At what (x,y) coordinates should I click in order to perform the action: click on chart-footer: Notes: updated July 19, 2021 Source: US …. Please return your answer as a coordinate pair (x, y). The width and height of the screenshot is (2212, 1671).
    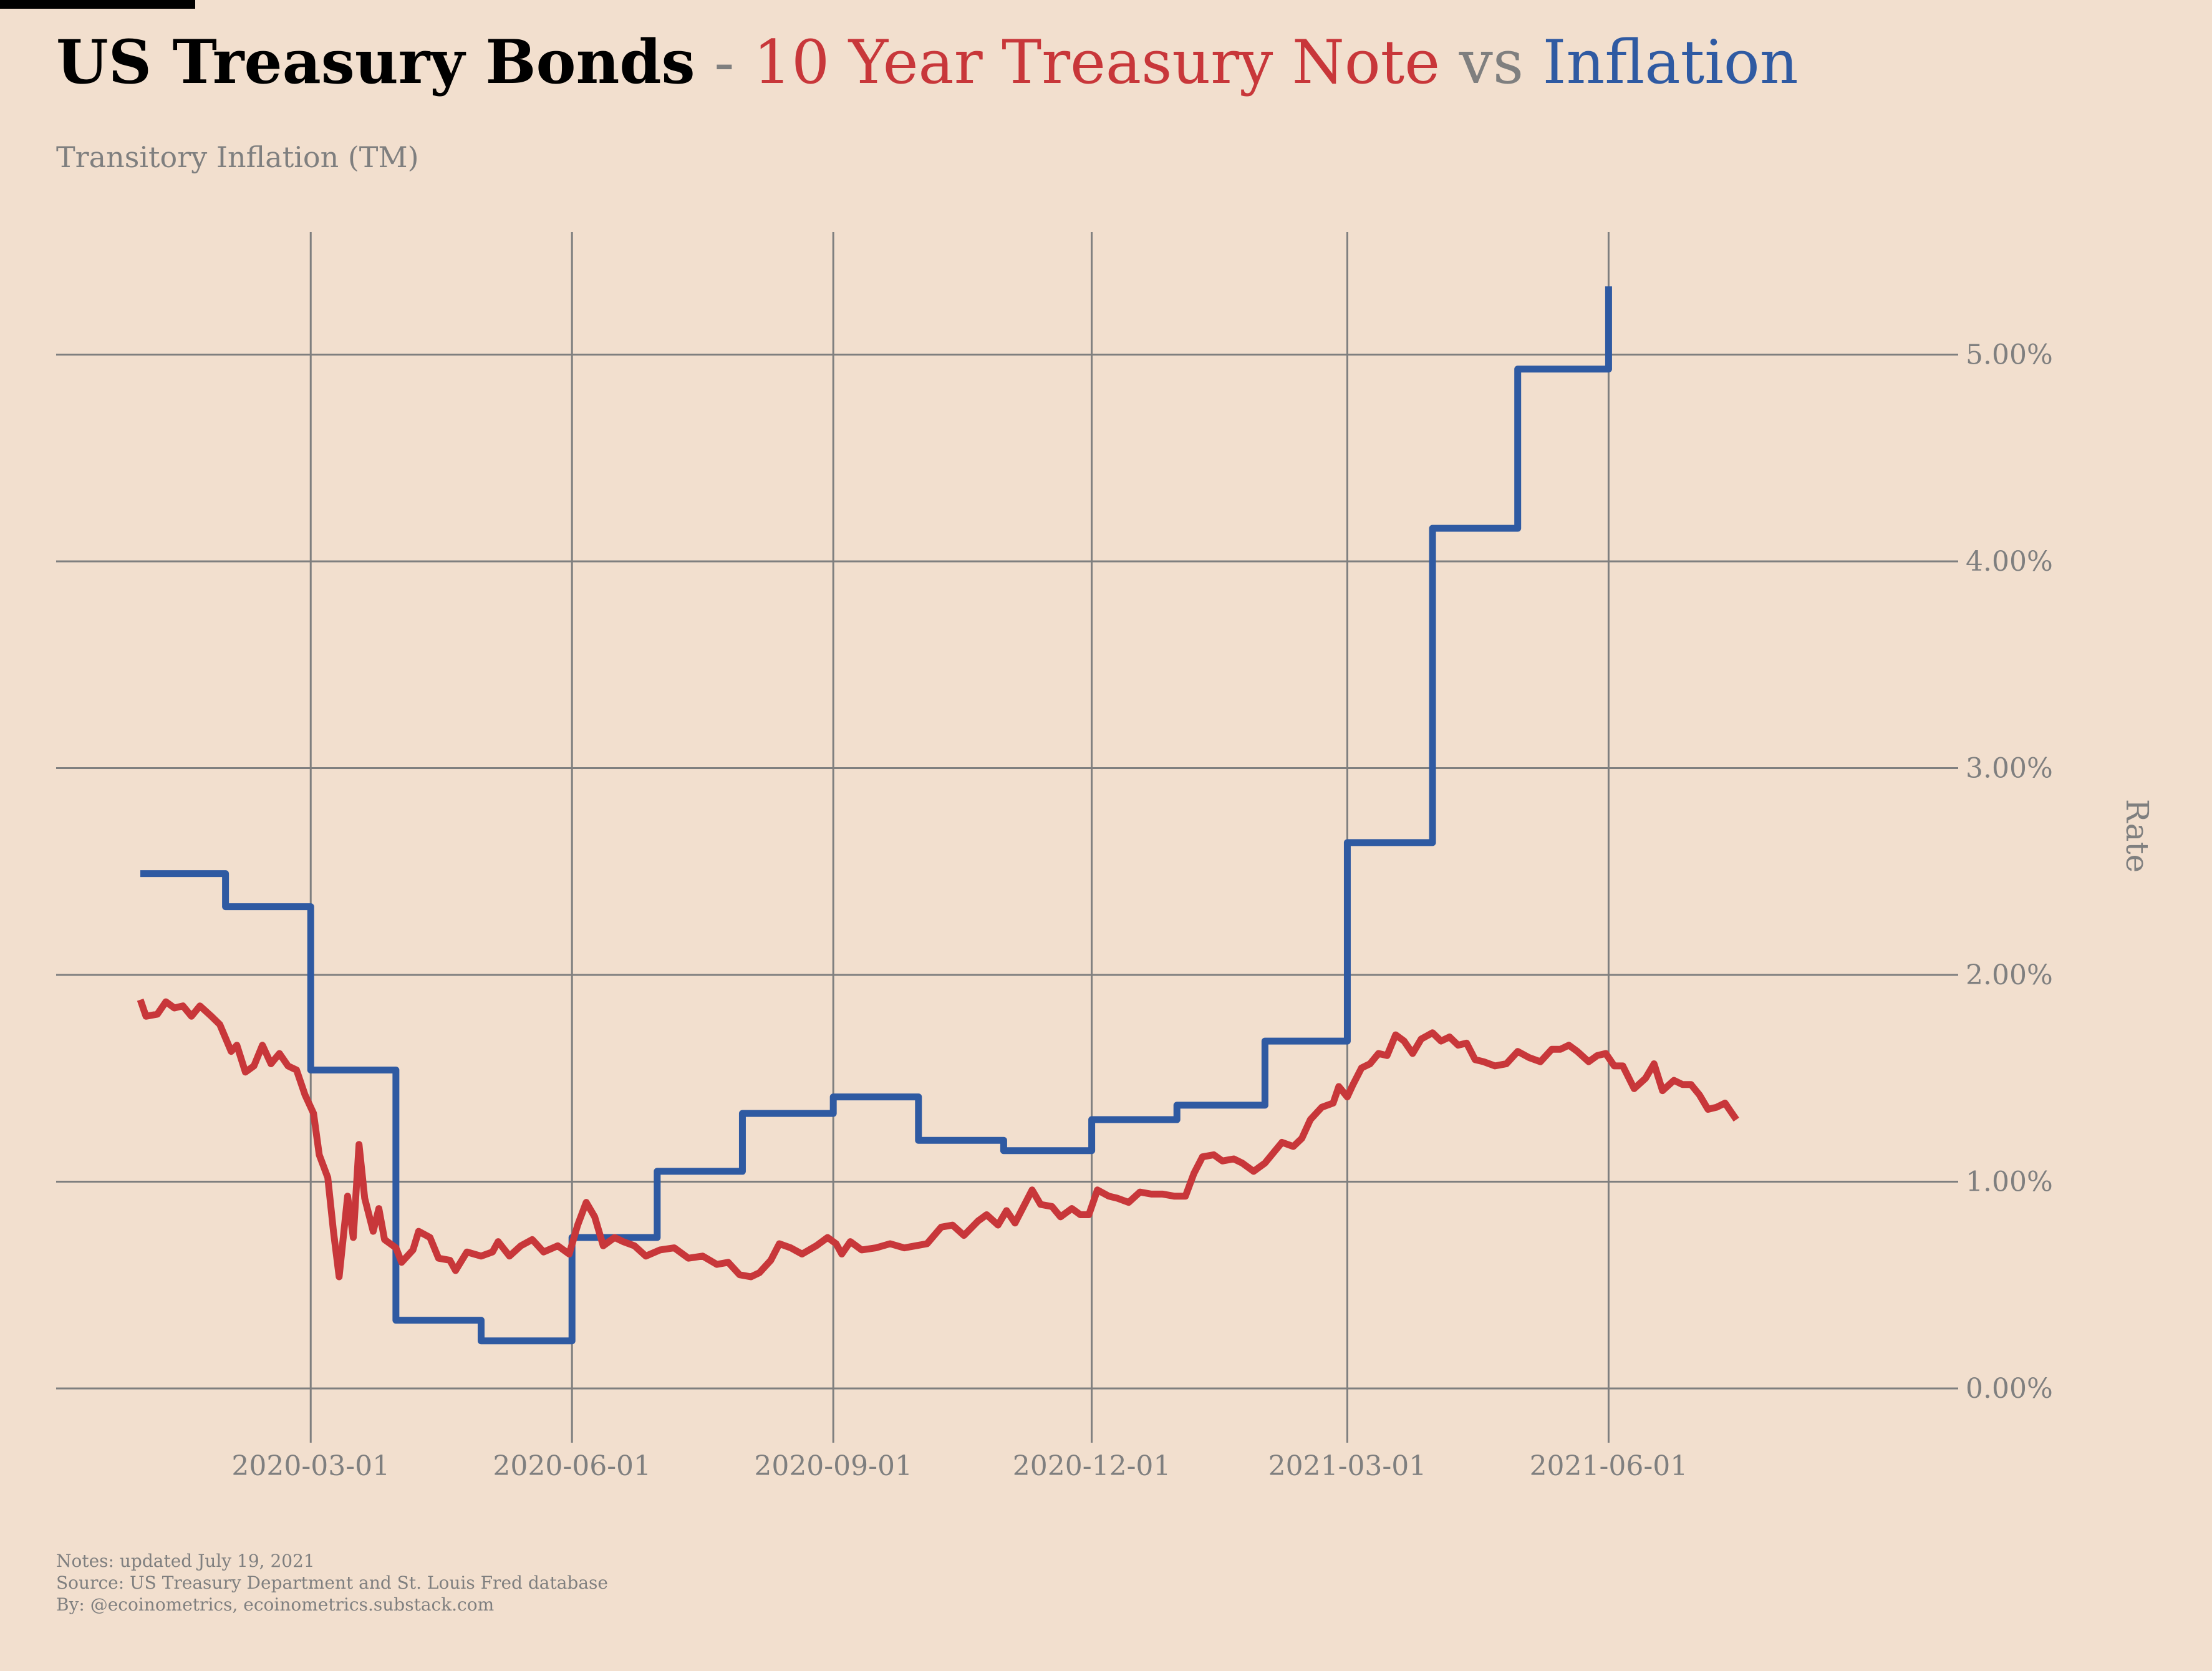
    Looking at the image, I should click on (332, 1583).